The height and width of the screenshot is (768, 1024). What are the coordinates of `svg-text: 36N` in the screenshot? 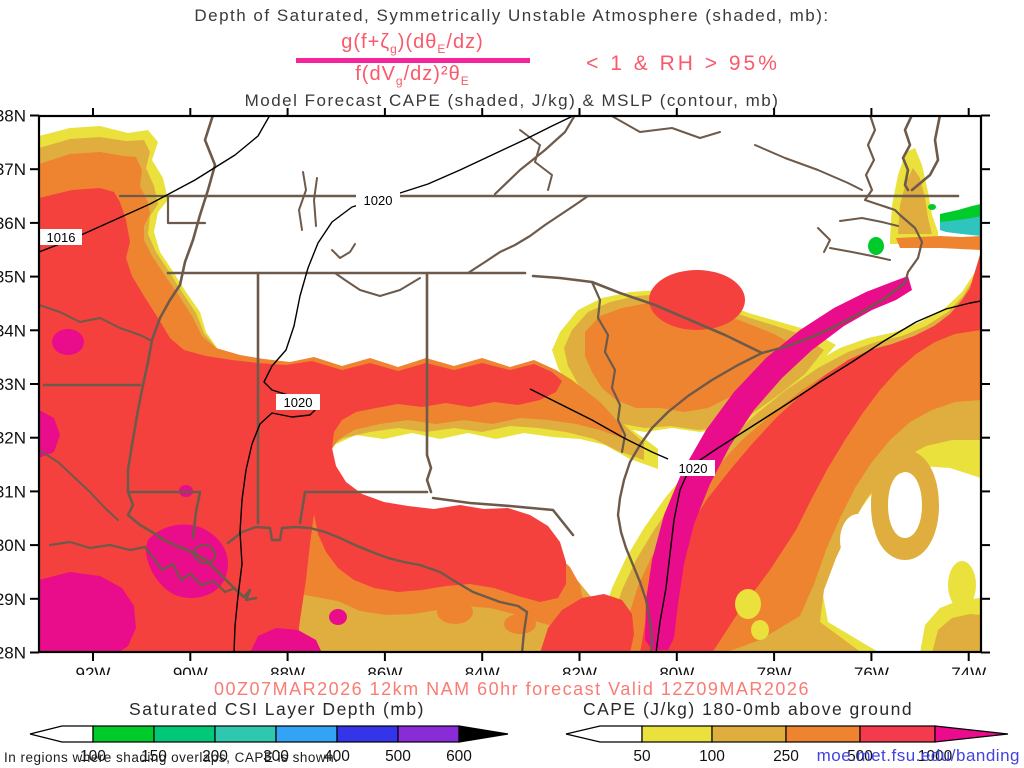 It's located at (13, 223).